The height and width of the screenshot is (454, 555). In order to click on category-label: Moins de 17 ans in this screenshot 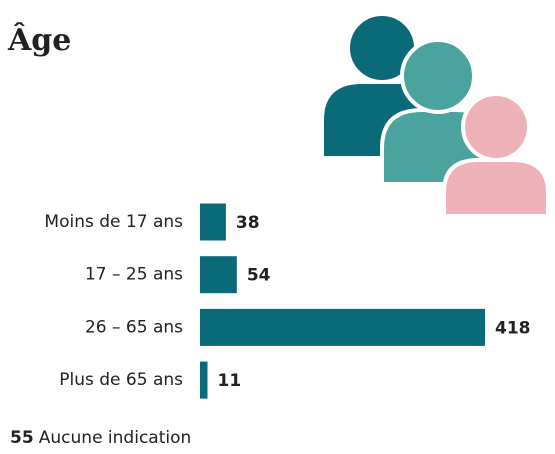, I will do `click(113, 222)`.